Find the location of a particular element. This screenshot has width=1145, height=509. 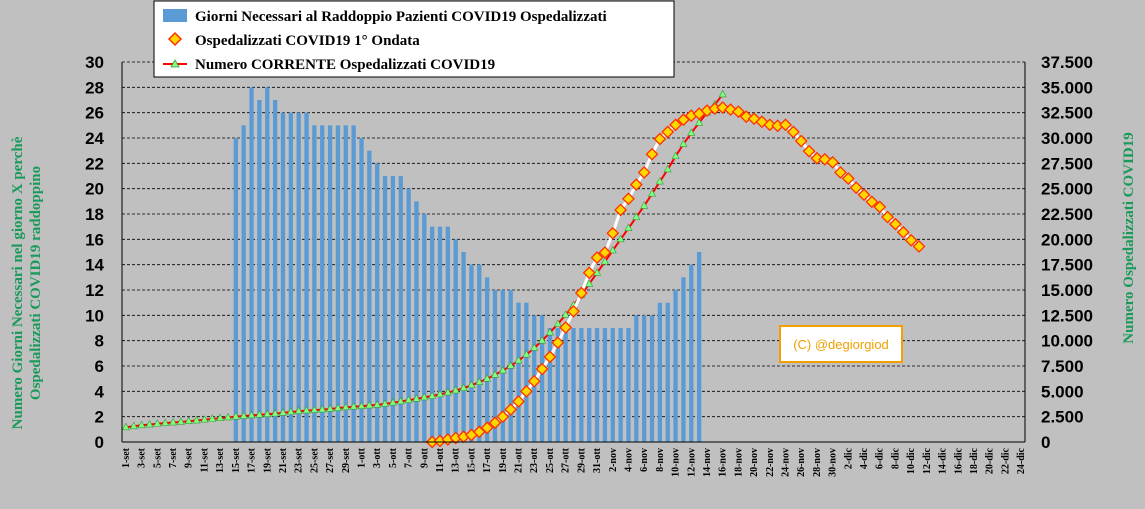

y-right-axis-title: Numero Ospedalizzati COVID19 is located at coordinates (1129, 237).